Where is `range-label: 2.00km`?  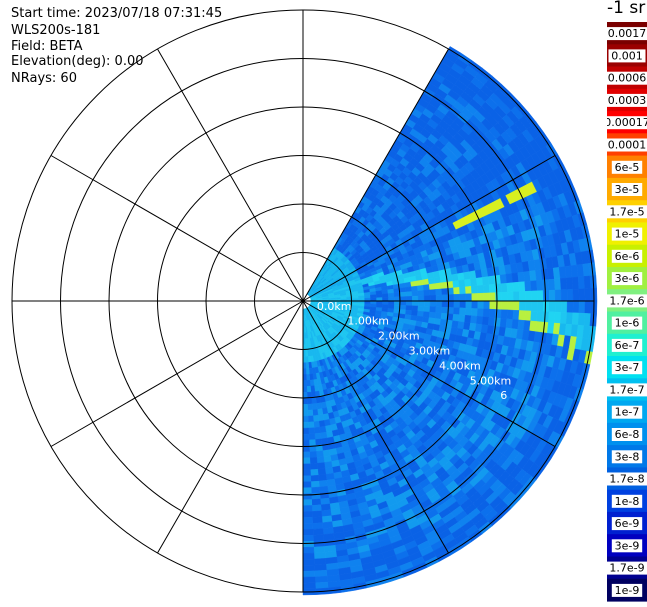
range-label: 2.00km is located at coordinates (399, 336).